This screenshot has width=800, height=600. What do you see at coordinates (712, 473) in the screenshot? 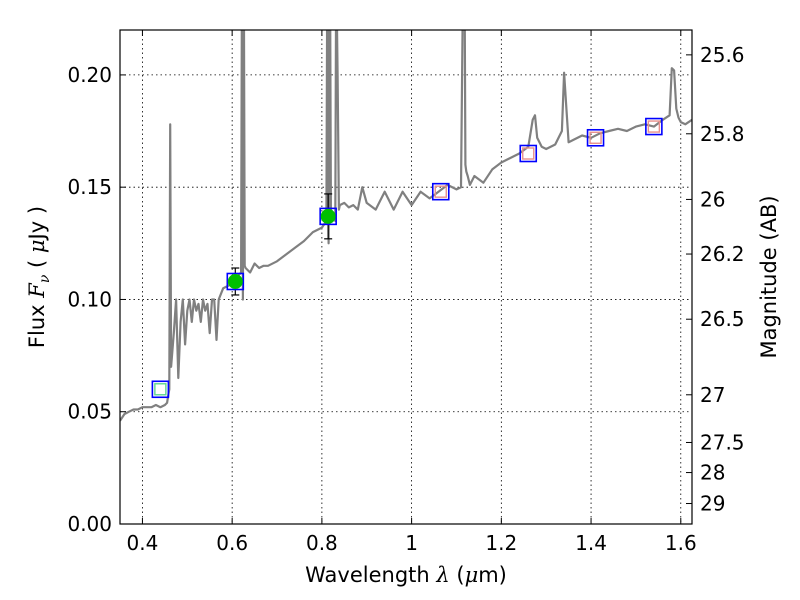
I see `magnitude-tick-label: 28` at bounding box center [712, 473].